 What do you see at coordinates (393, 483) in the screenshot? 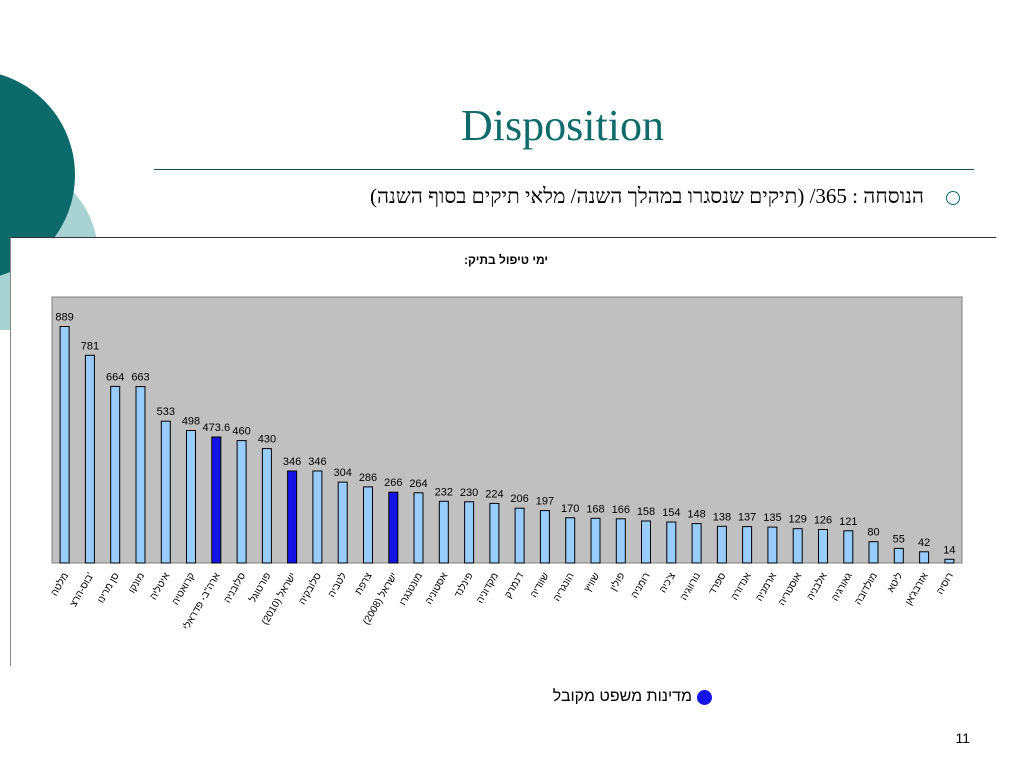
I see `bar-value-label: 266` at bounding box center [393, 483].